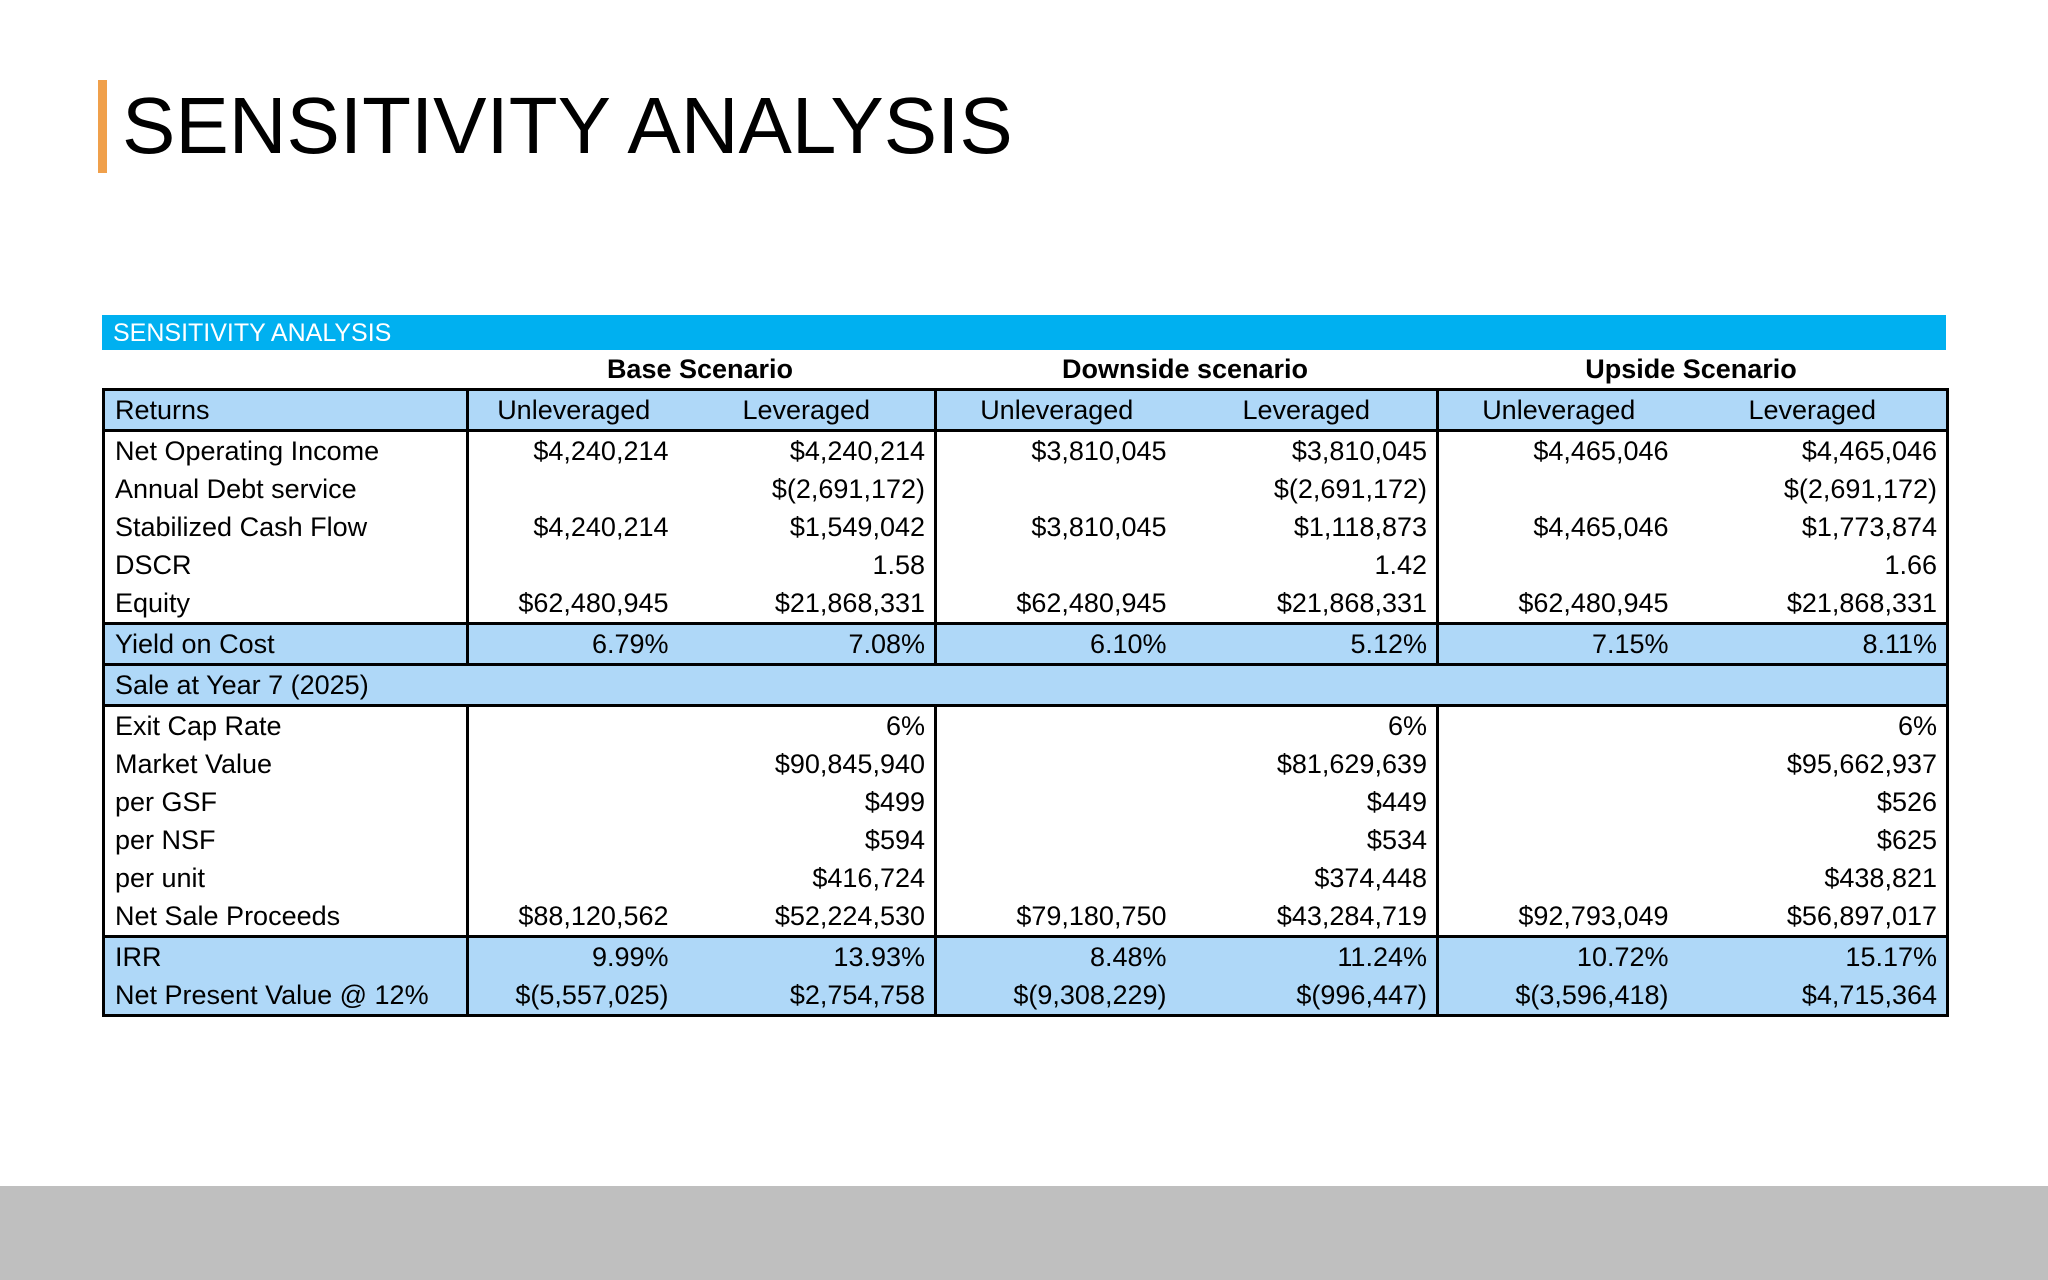 The height and width of the screenshot is (1280, 2048). What do you see at coordinates (165, 840) in the screenshot?
I see `row-label: per NSF` at bounding box center [165, 840].